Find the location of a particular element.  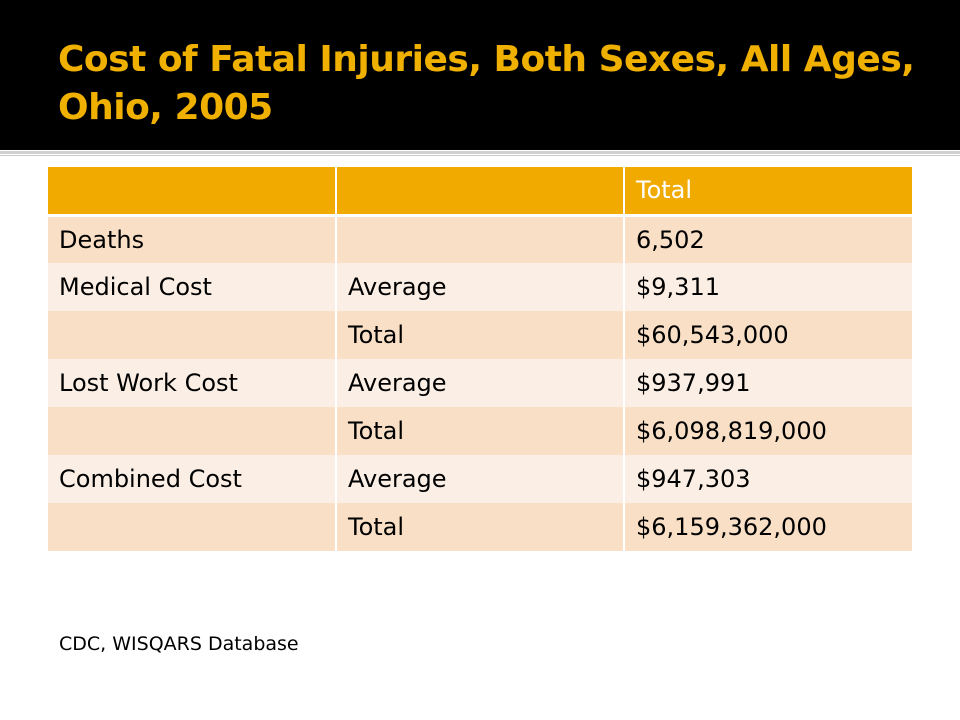

header-cell-measure is located at coordinates (480, 192).